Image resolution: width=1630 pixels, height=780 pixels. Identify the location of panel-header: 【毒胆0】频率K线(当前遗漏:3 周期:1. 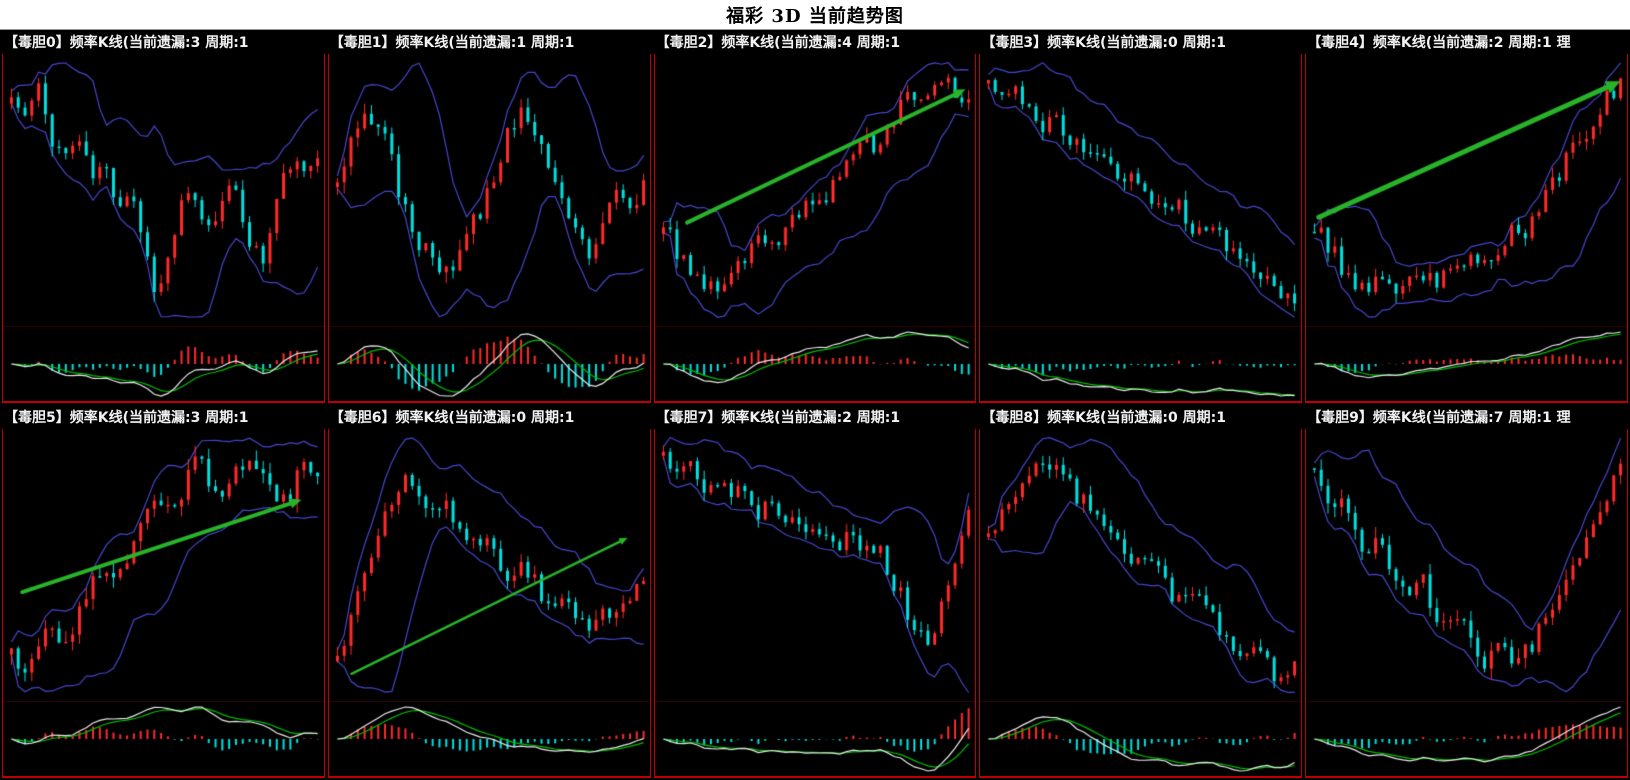
(126, 43).